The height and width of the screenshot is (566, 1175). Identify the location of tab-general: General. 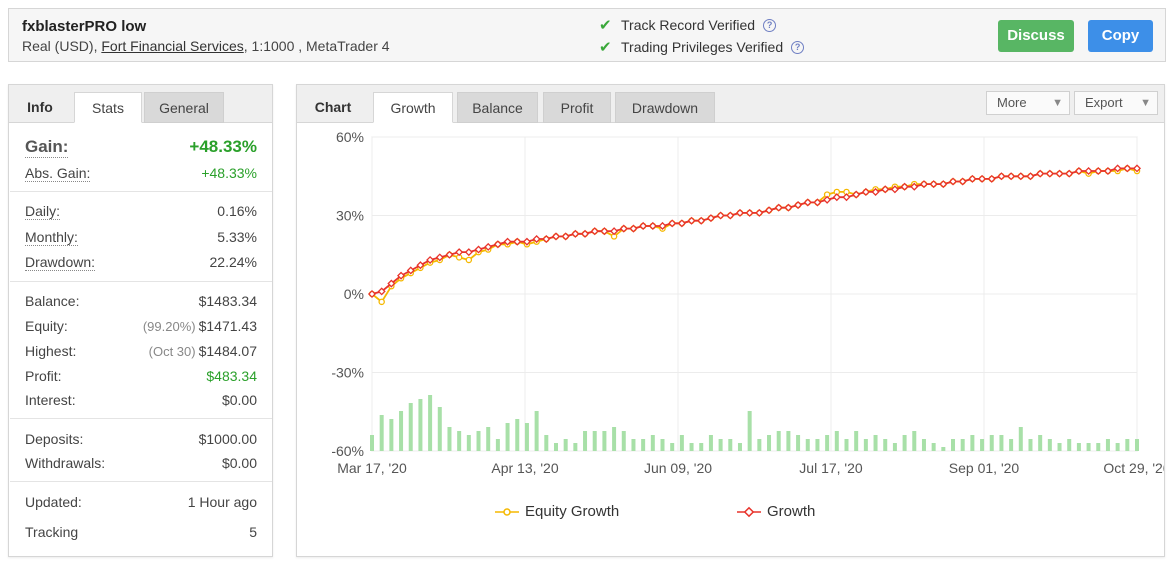
(184, 107).